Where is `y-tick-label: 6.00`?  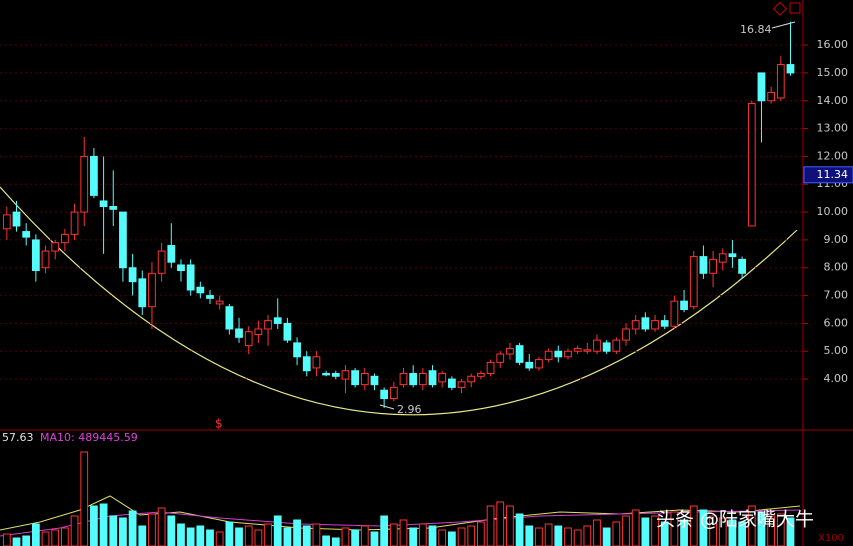 y-tick-label: 6.00 is located at coordinates (836, 322).